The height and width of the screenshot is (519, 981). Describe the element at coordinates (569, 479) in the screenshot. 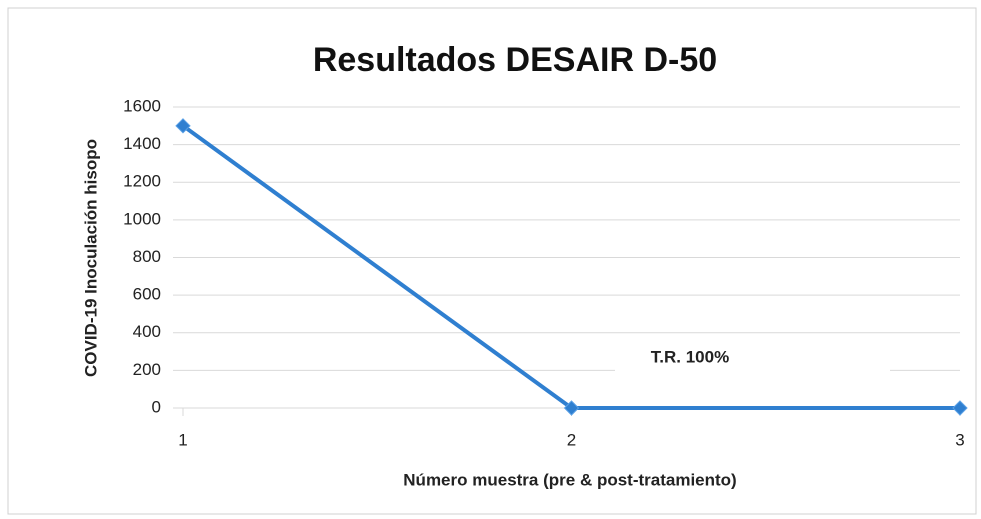

I see `x-axis-label: Número muestra (pre & post-tratamiento)` at that location.